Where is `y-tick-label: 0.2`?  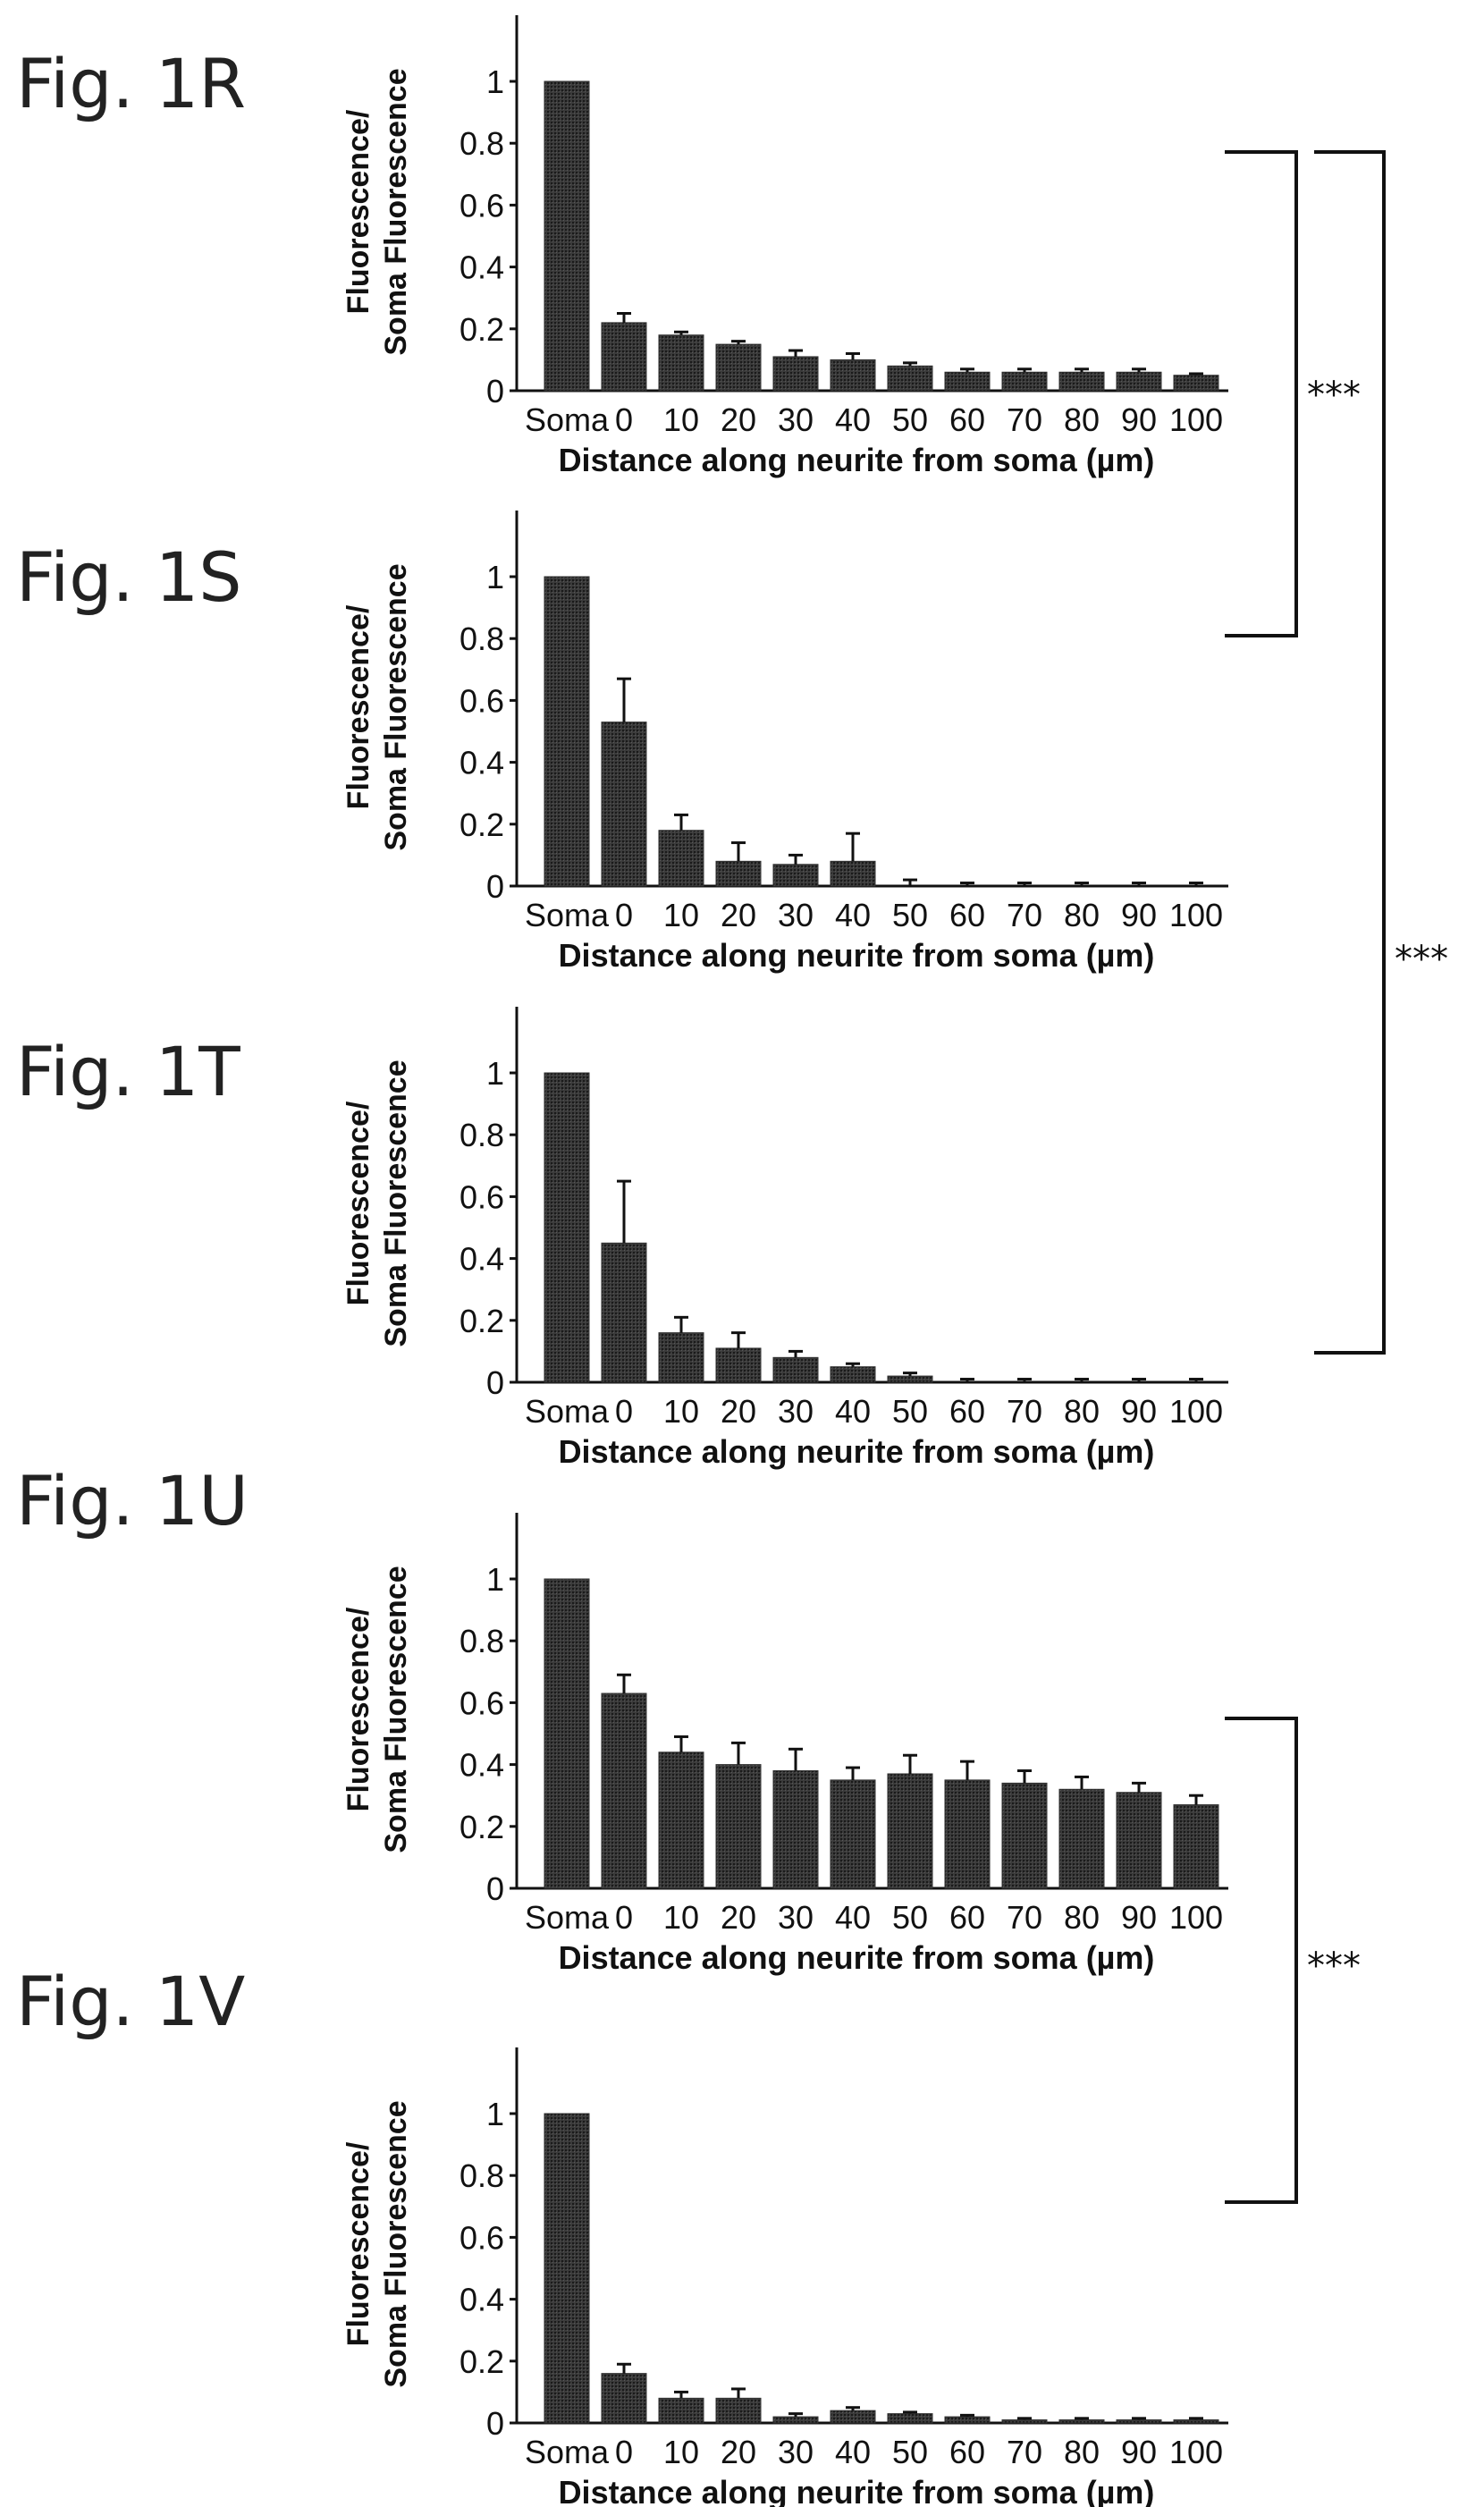
y-tick-label: 0.2 is located at coordinates (482, 1321).